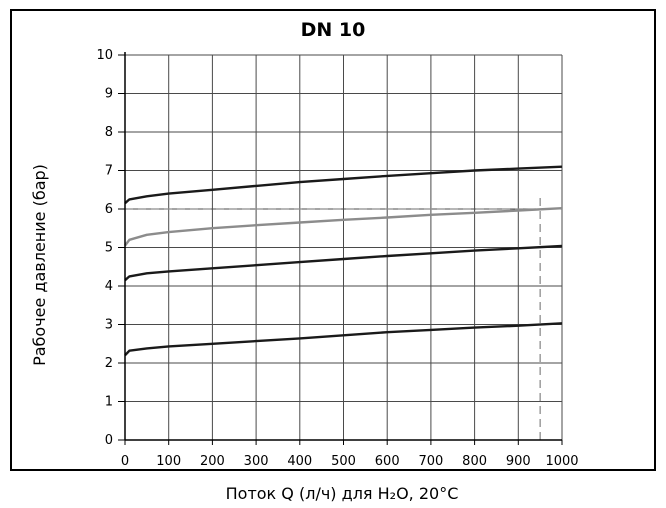 The width and height of the screenshot is (666, 508). I want to click on x-axis-label: Поток Q (л/ч) для H₂O, 20°C, so click(342, 493).